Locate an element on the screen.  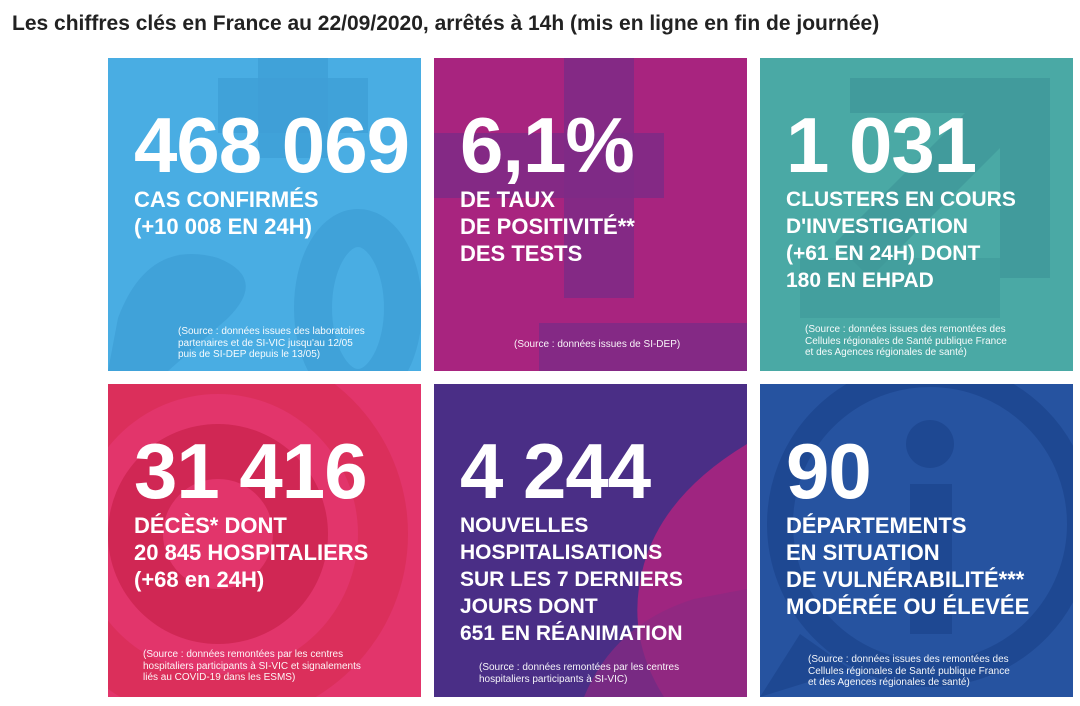
label-line: DE POSITIVITÉ** is located at coordinates (547, 226).